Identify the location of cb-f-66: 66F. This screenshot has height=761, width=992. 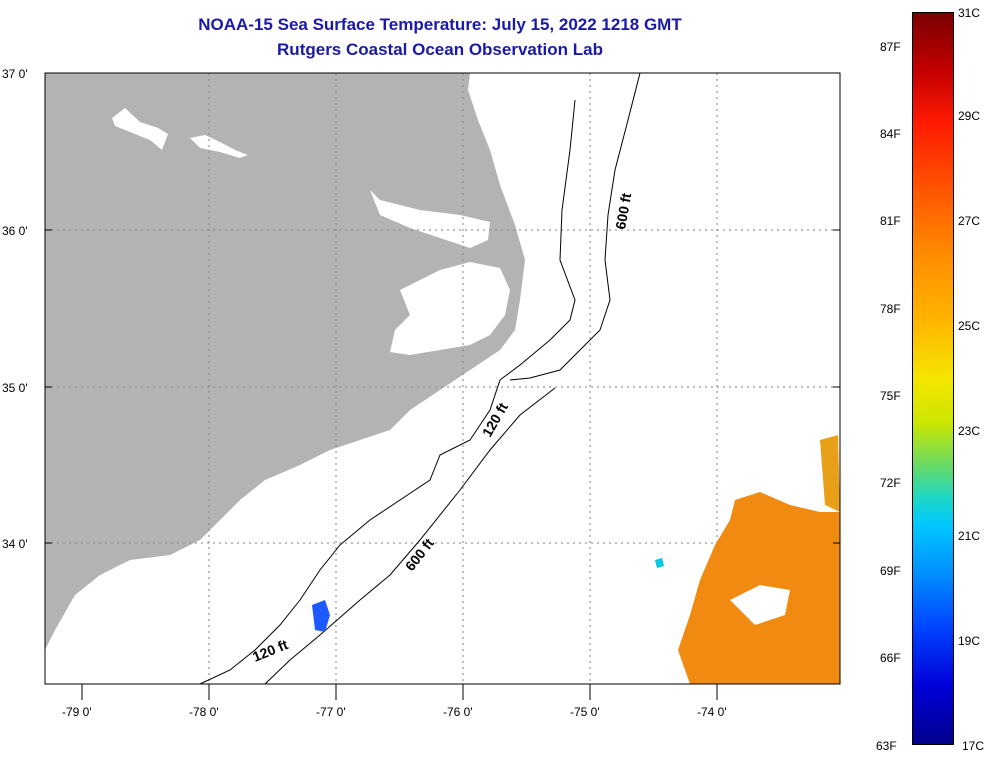
(890, 658).